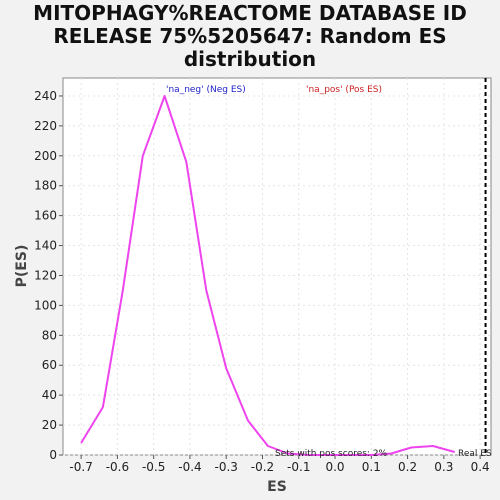 This screenshot has width=500, height=500. Describe the element at coordinates (45, 156) in the screenshot. I see `y-tick-label: 200` at that location.